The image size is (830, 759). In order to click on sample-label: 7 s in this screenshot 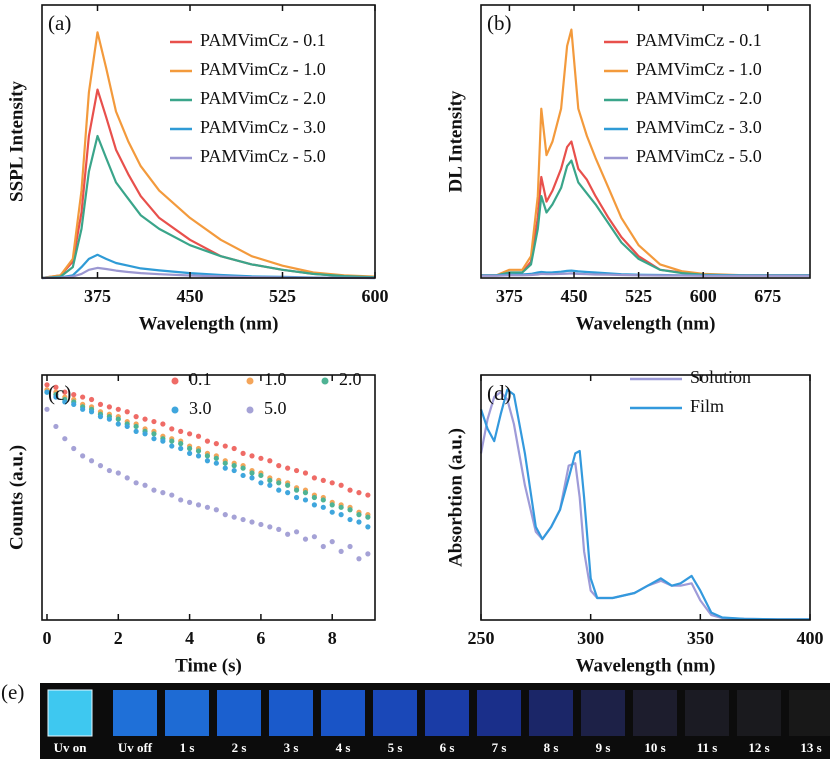, I will do `click(499, 747)`.